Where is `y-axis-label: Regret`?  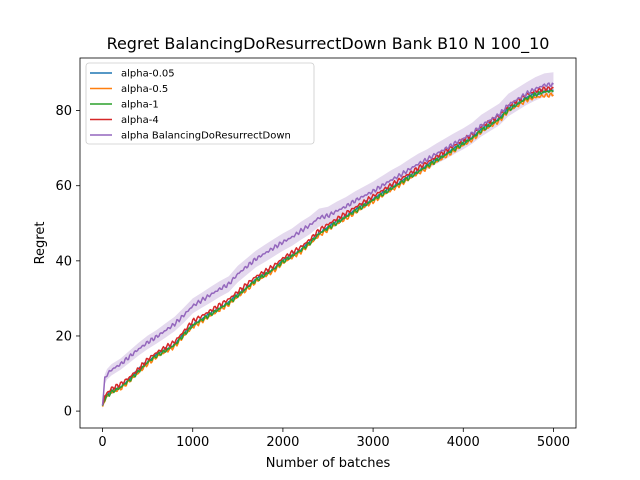
y-axis-label: Regret is located at coordinates (40, 243).